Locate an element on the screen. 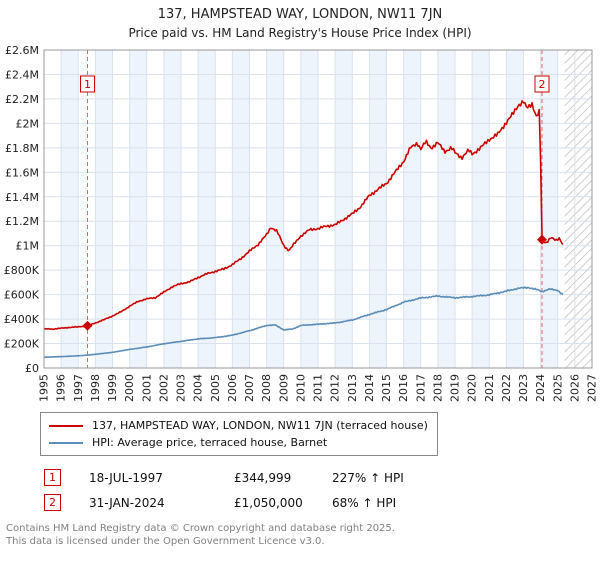  svg-text: £2.6M is located at coordinates (22, 50).